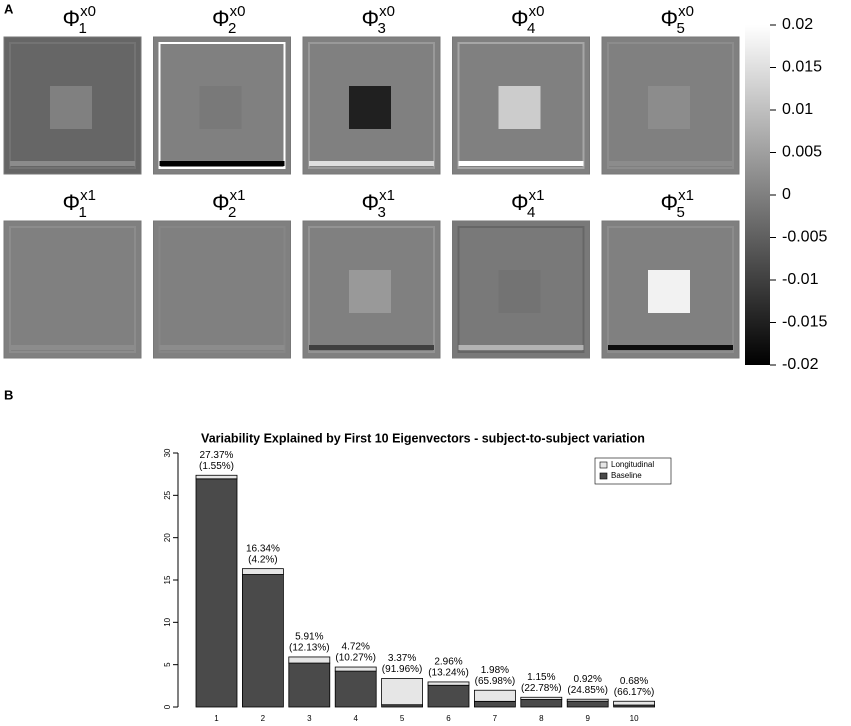 Image resolution: width=851 pixels, height=726 pixels. I want to click on panel-label: B, so click(8, 394).